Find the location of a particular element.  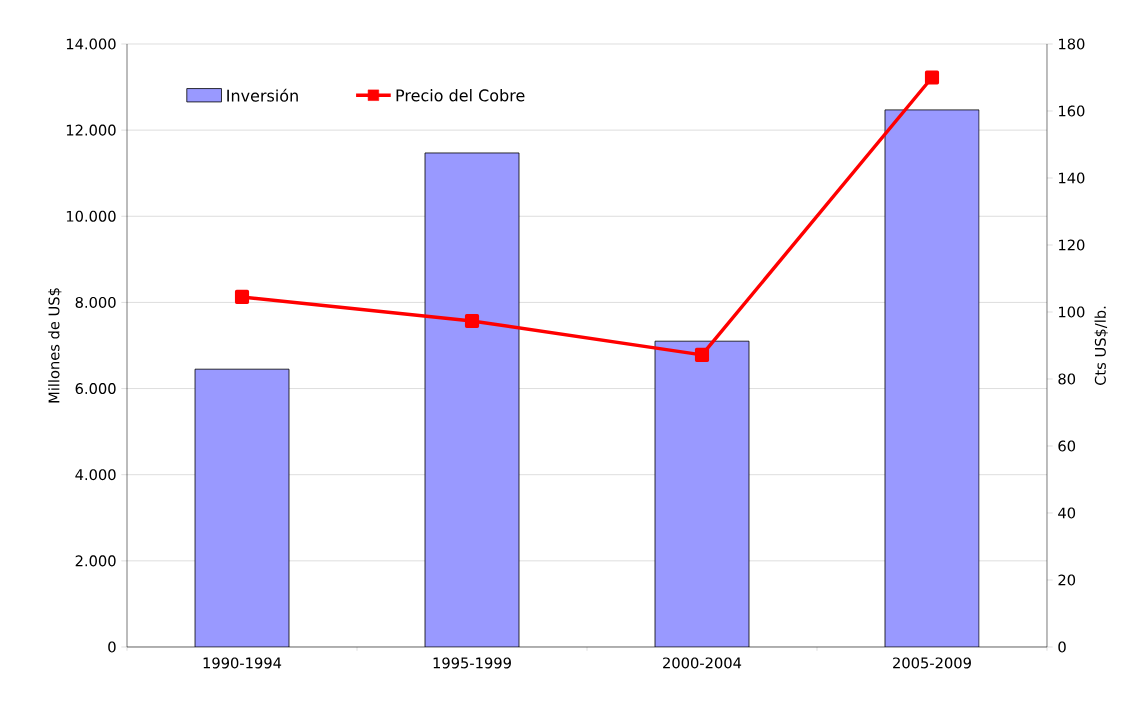

x-tick-label: 2000-2004 is located at coordinates (702, 663).